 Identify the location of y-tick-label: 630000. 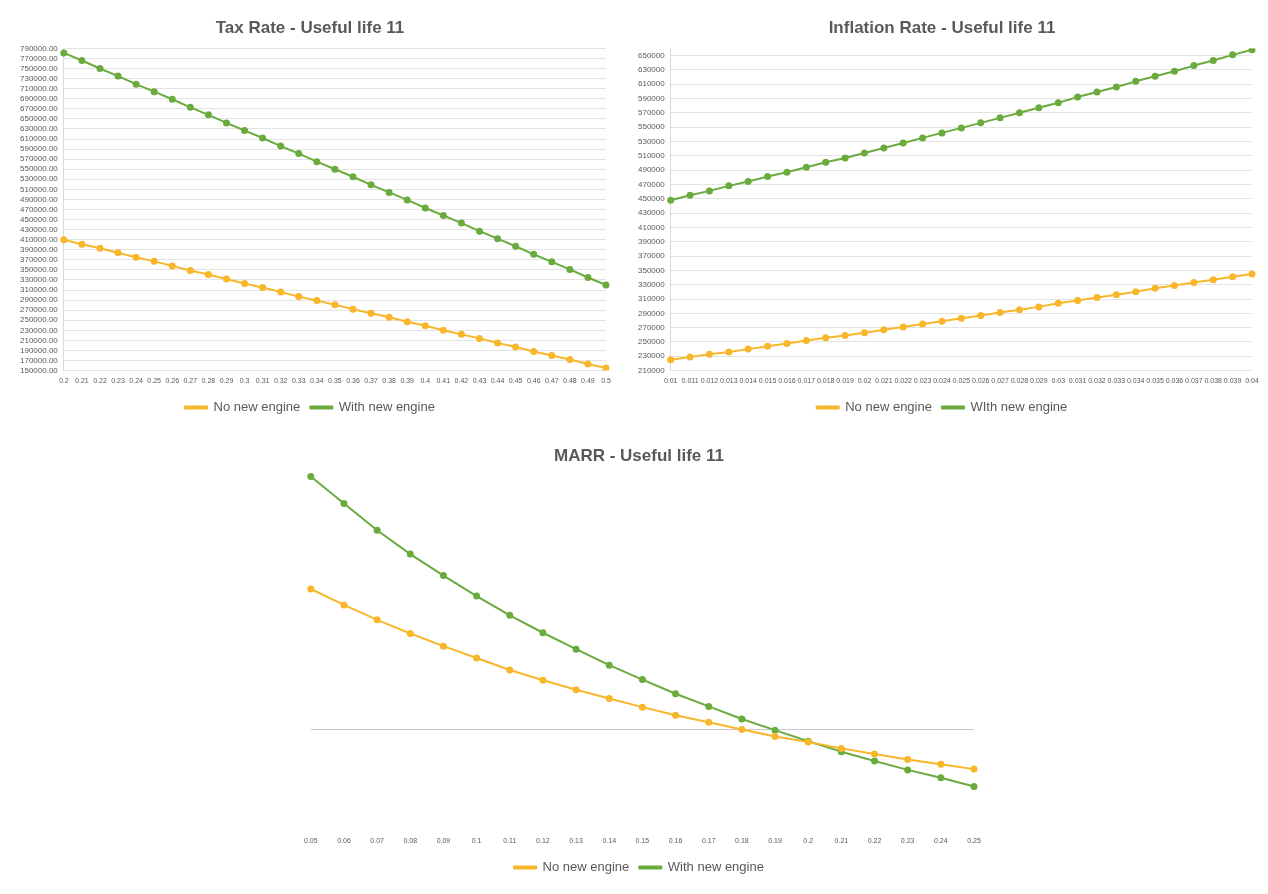
(651, 70).